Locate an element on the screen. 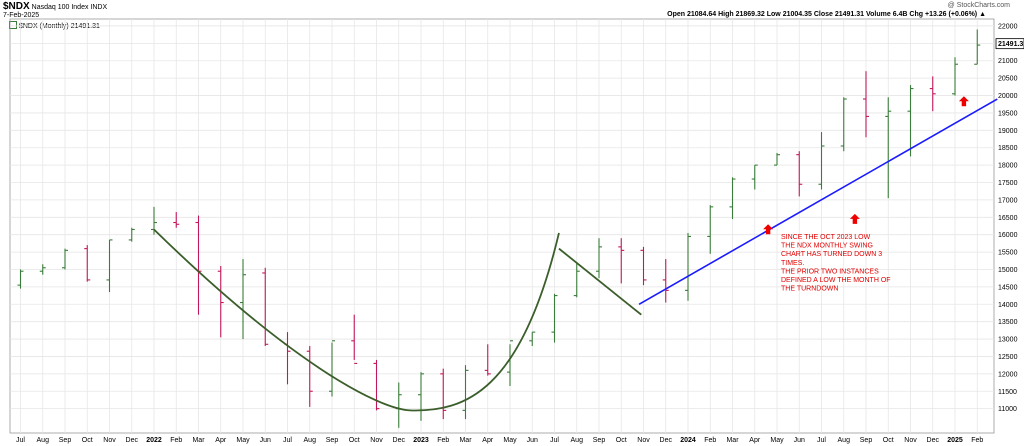  x-tick-label: 2022 is located at coordinates (154, 440).